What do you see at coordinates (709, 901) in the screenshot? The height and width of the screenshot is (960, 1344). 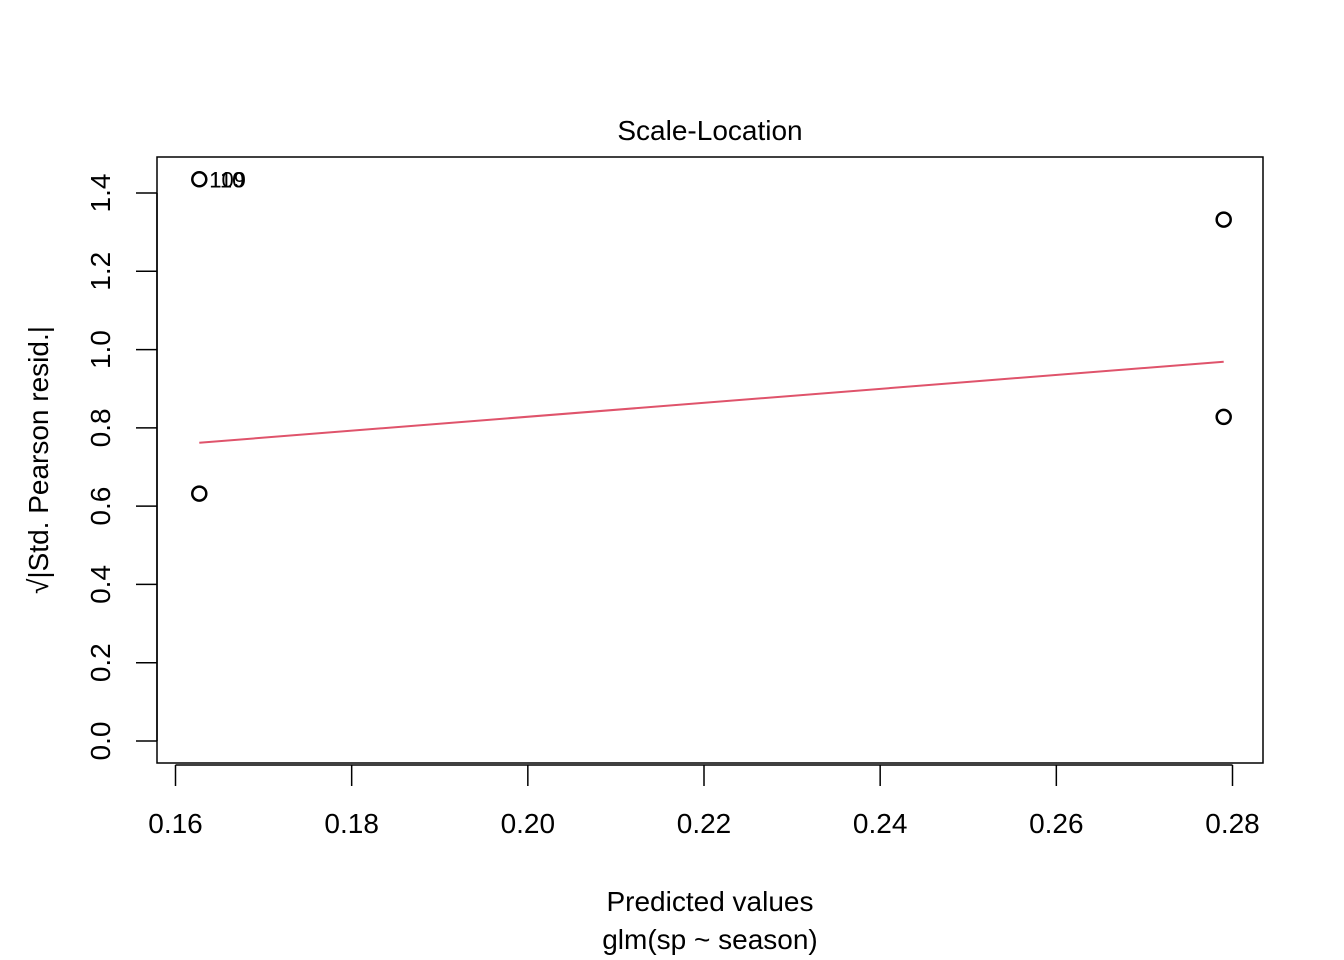 I see `x-axis-label: Predicted values` at bounding box center [709, 901].